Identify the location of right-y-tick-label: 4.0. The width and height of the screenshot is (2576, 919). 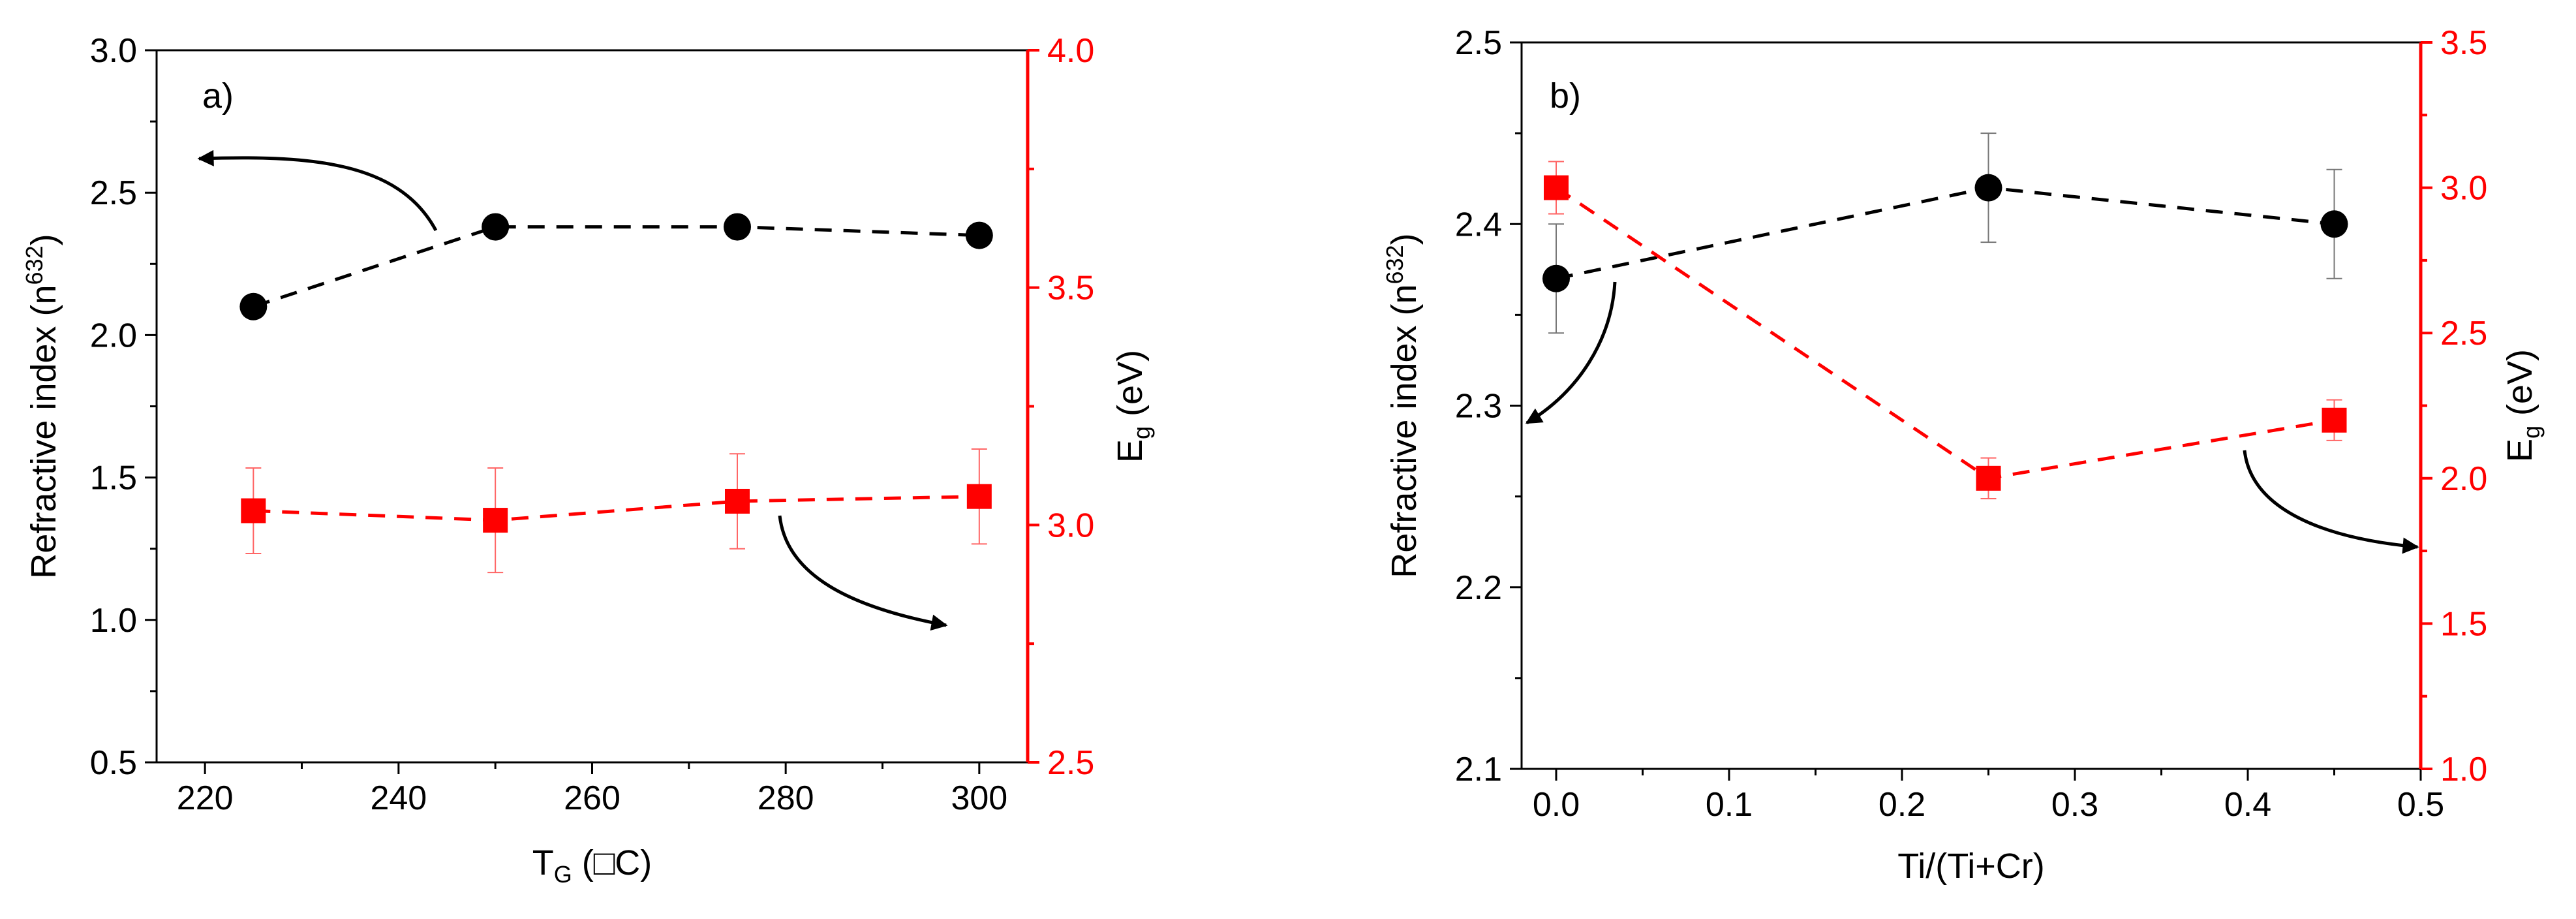
(1070, 51).